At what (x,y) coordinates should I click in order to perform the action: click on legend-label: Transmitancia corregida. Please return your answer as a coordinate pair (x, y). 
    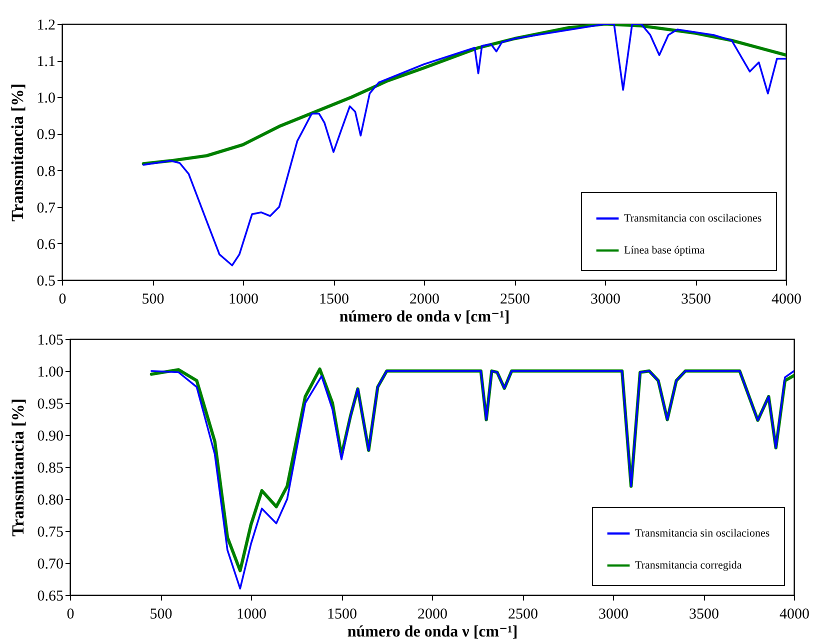
    Looking at the image, I should click on (688, 566).